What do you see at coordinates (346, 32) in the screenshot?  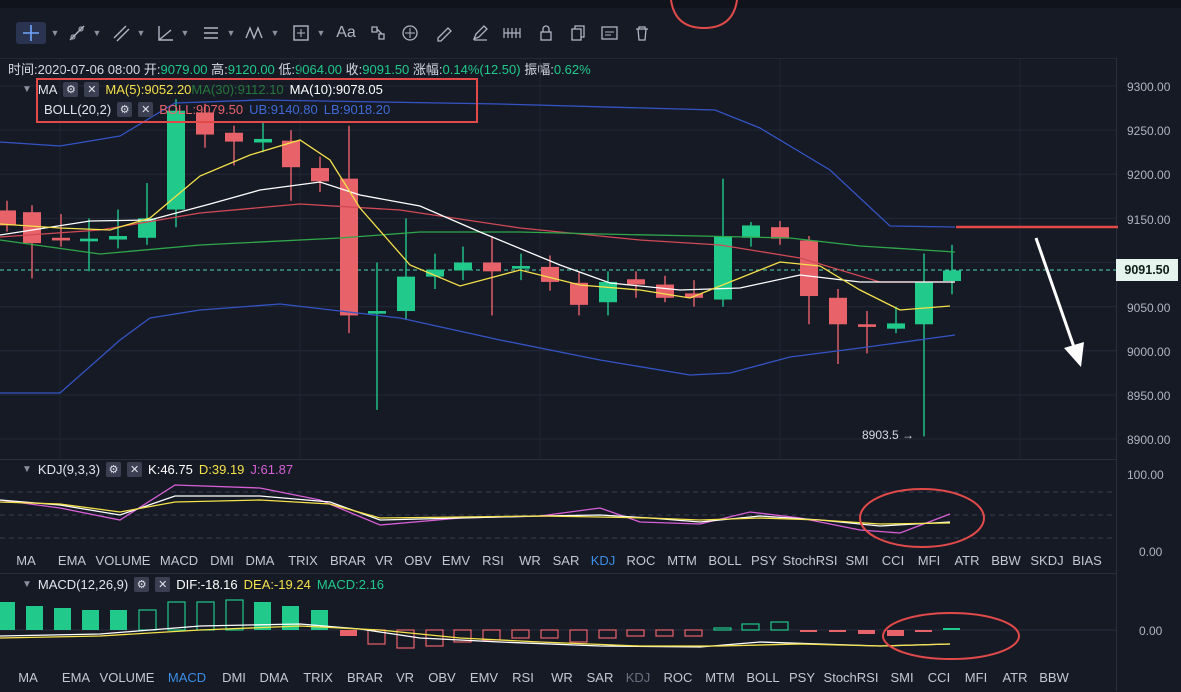 I see `text-icon: Aa` at bounding box center [346, 32].